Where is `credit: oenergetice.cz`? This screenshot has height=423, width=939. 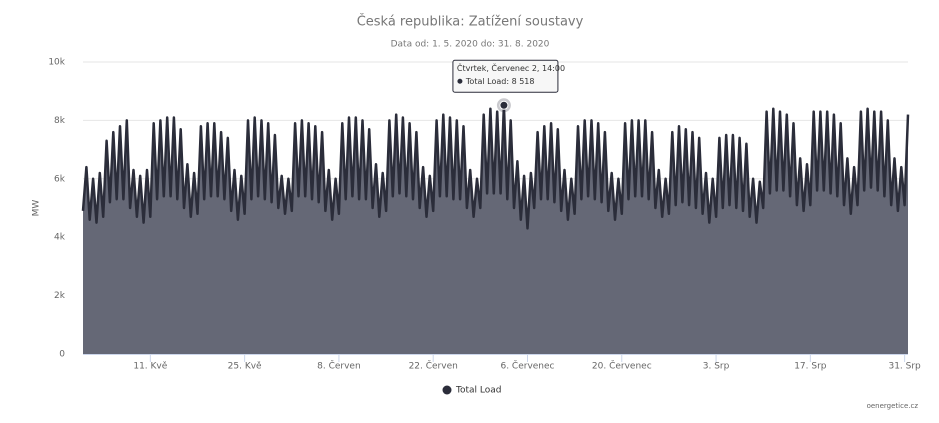 credit: oenergetice.cz is located at coordinates (893, 406).